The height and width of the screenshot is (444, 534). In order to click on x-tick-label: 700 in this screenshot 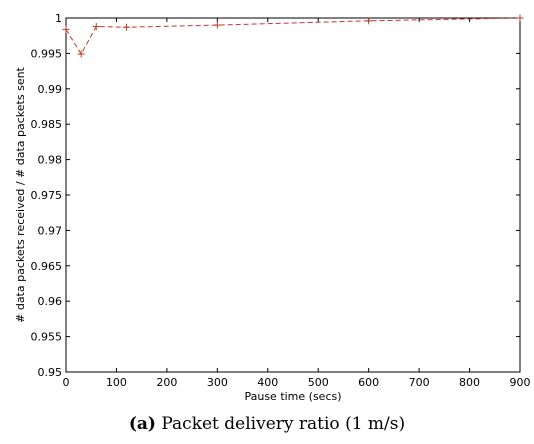, I will do `click(419, 382)`.